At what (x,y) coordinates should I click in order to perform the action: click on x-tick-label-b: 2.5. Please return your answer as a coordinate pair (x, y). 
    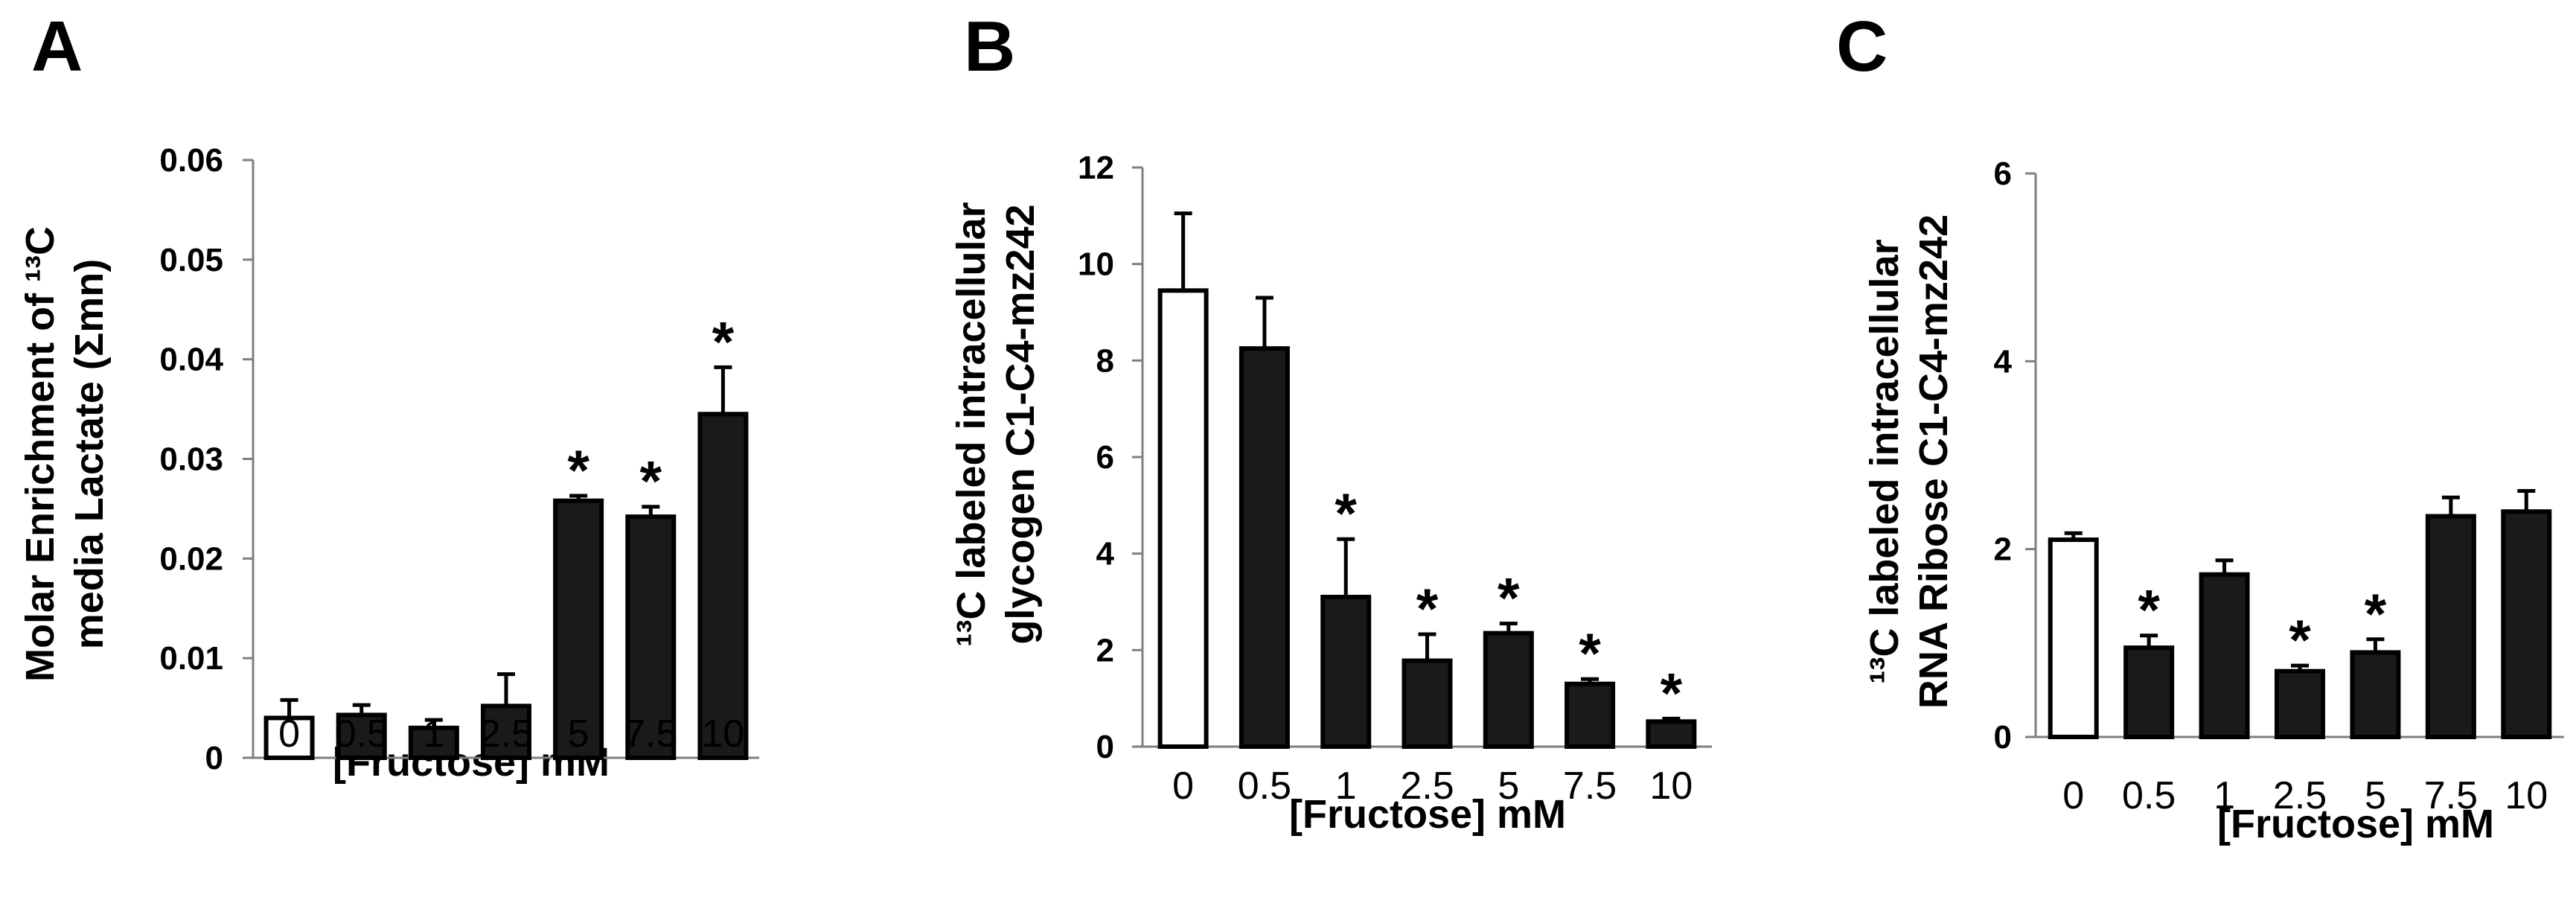
    Looking at the image, I should click on (1427, 786).